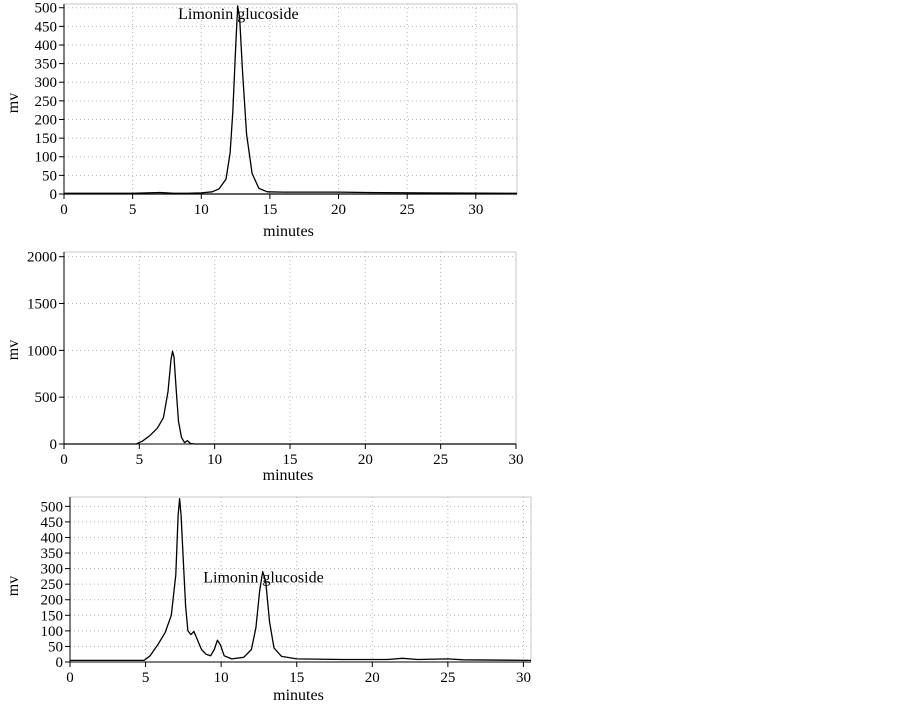  I want to click on y-tick-label: 2000, so click(42, 258).